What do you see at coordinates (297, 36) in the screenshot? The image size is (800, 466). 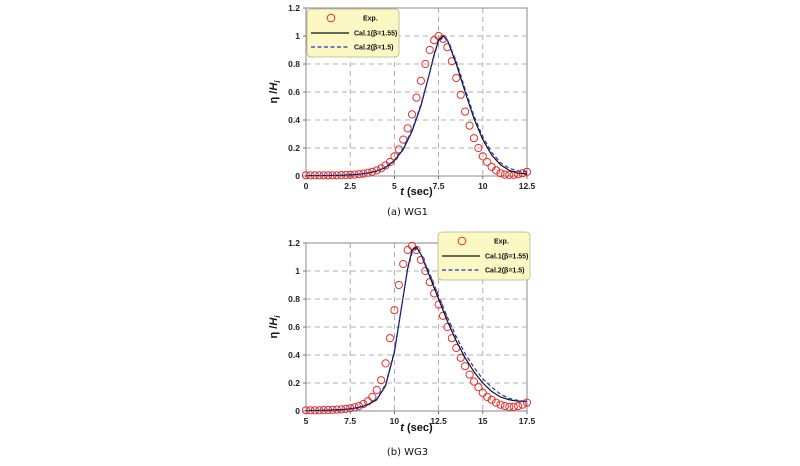 I see `y-tick-label: 1` at bounding box center [297, 36].